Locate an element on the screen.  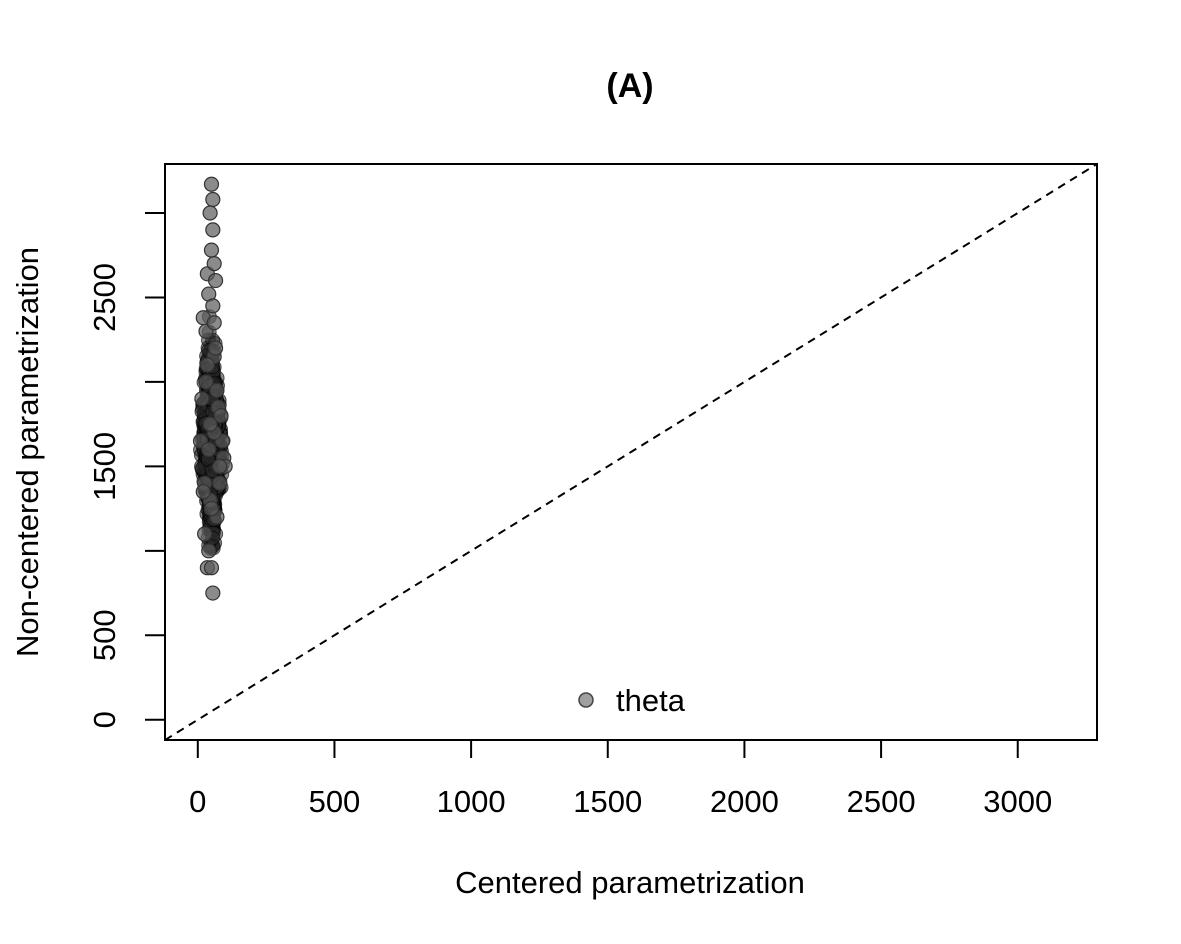
x-tick-label: 0 is located at coordinates (197, 801).